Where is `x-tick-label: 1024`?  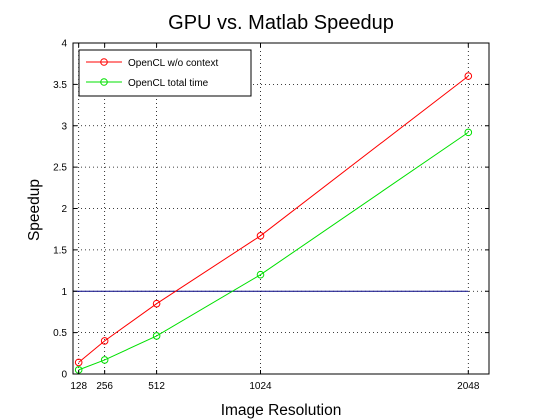
x-tick-label: 1024 is located at coordinates (260, 386).